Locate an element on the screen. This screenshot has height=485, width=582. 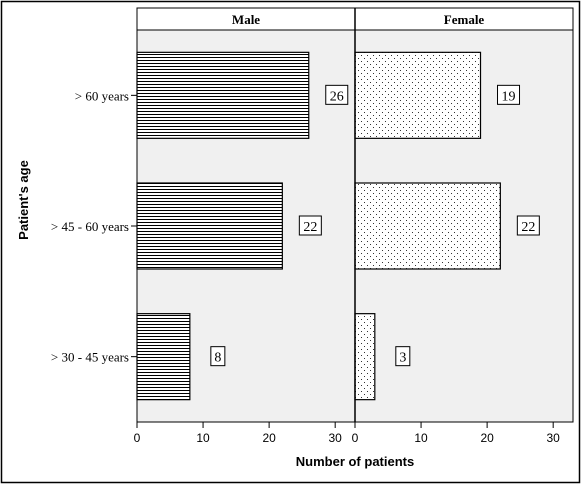
panel-title-male: Male is located at coordinates (246, 19).